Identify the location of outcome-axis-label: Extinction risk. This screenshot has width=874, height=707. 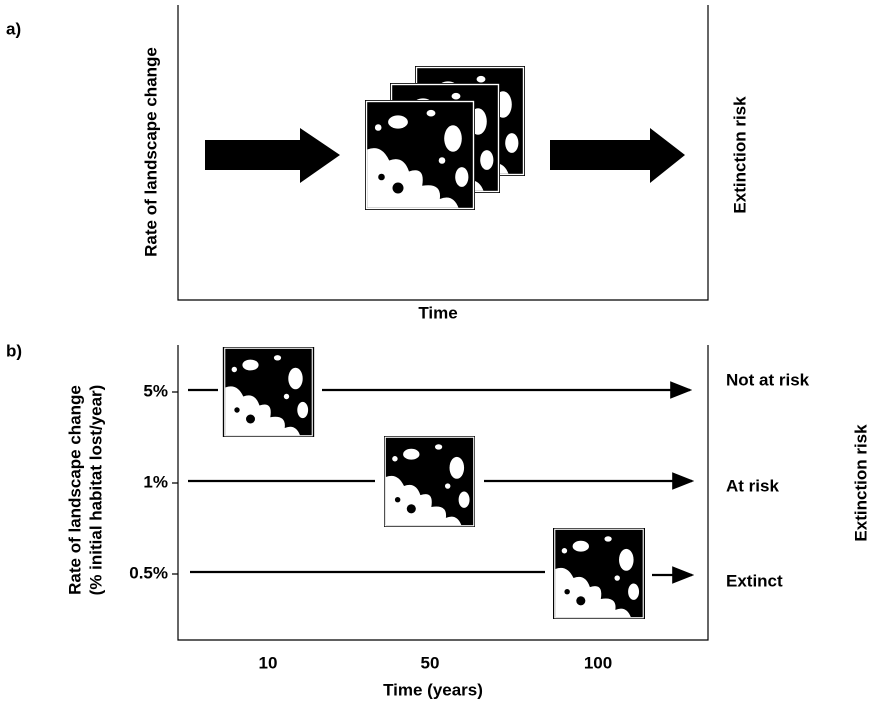
(860, 483).